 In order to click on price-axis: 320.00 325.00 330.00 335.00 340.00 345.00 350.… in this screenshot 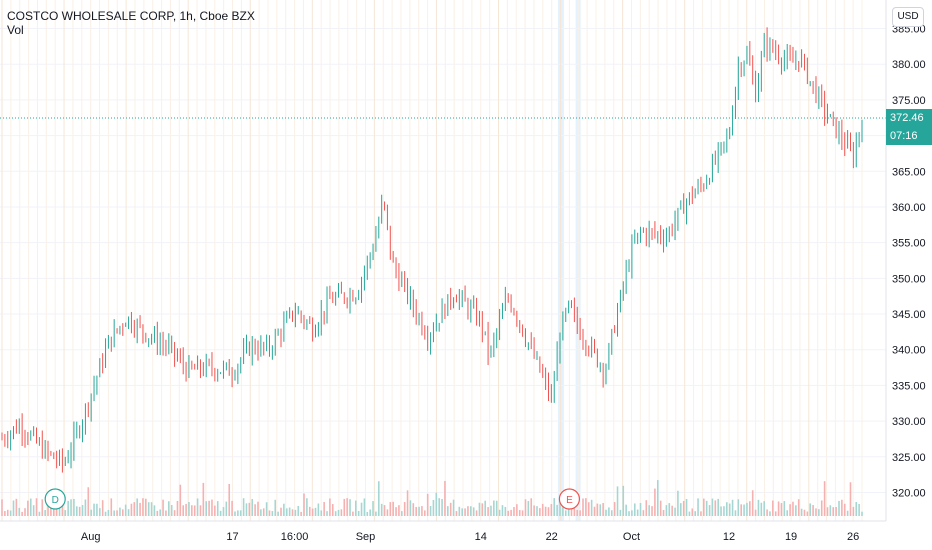, I will do `click(909, 262)`.